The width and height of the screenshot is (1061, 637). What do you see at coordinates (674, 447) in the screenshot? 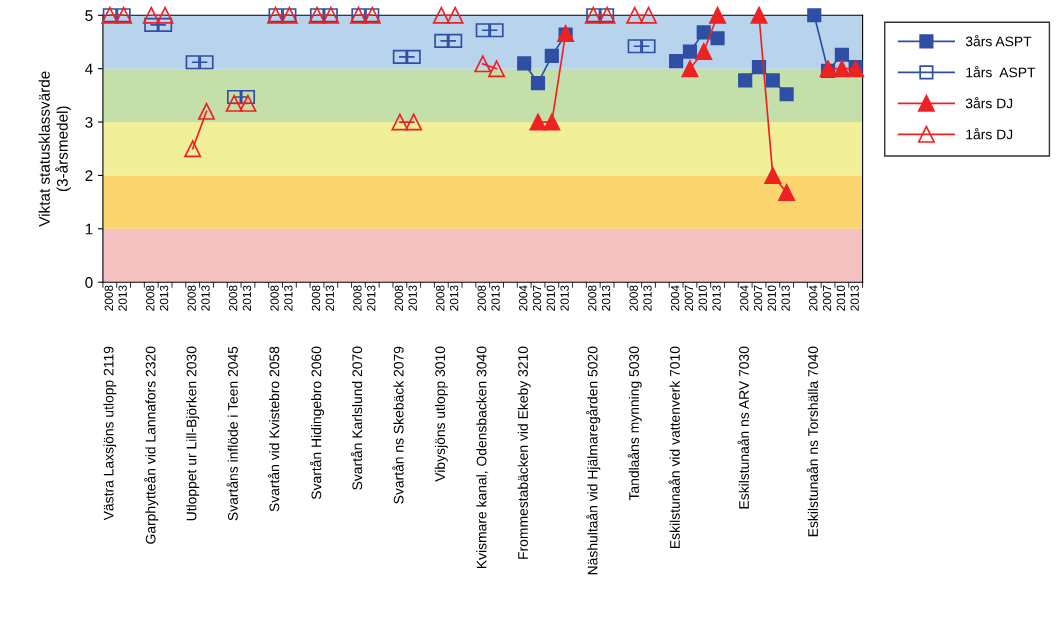
I see `text: Eskilstunaån vid vattenverk 7010` at bounding box center [674, 447].